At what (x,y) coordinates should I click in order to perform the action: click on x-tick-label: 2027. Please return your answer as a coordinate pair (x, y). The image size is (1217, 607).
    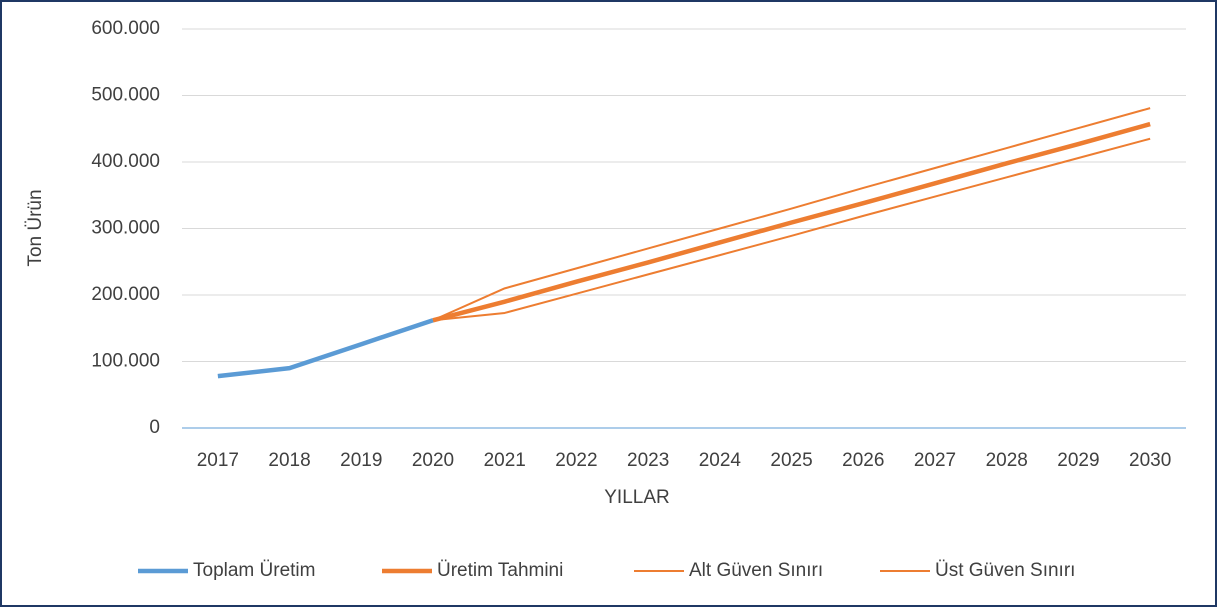
    Looking at the image, I should click on (935, 460).